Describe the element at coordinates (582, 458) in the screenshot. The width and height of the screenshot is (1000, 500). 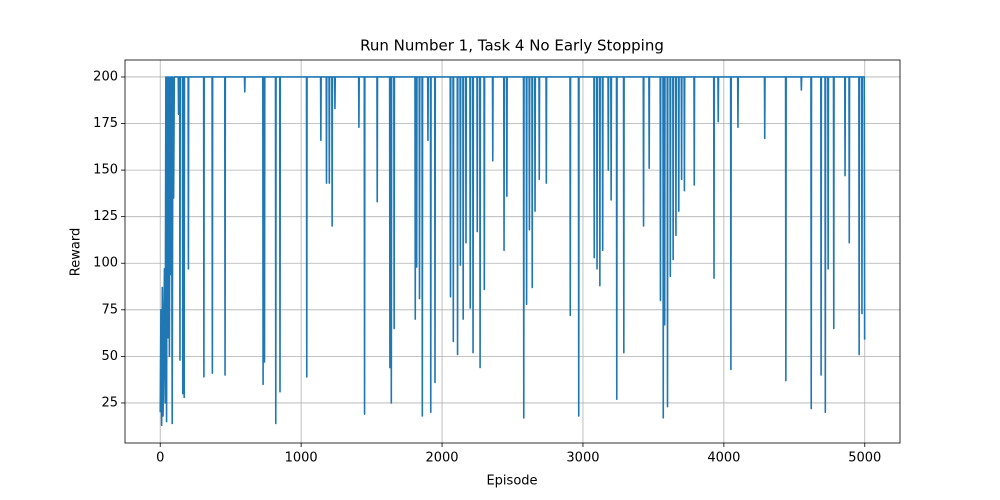
I see `x-tick-label: 3000` at that location.